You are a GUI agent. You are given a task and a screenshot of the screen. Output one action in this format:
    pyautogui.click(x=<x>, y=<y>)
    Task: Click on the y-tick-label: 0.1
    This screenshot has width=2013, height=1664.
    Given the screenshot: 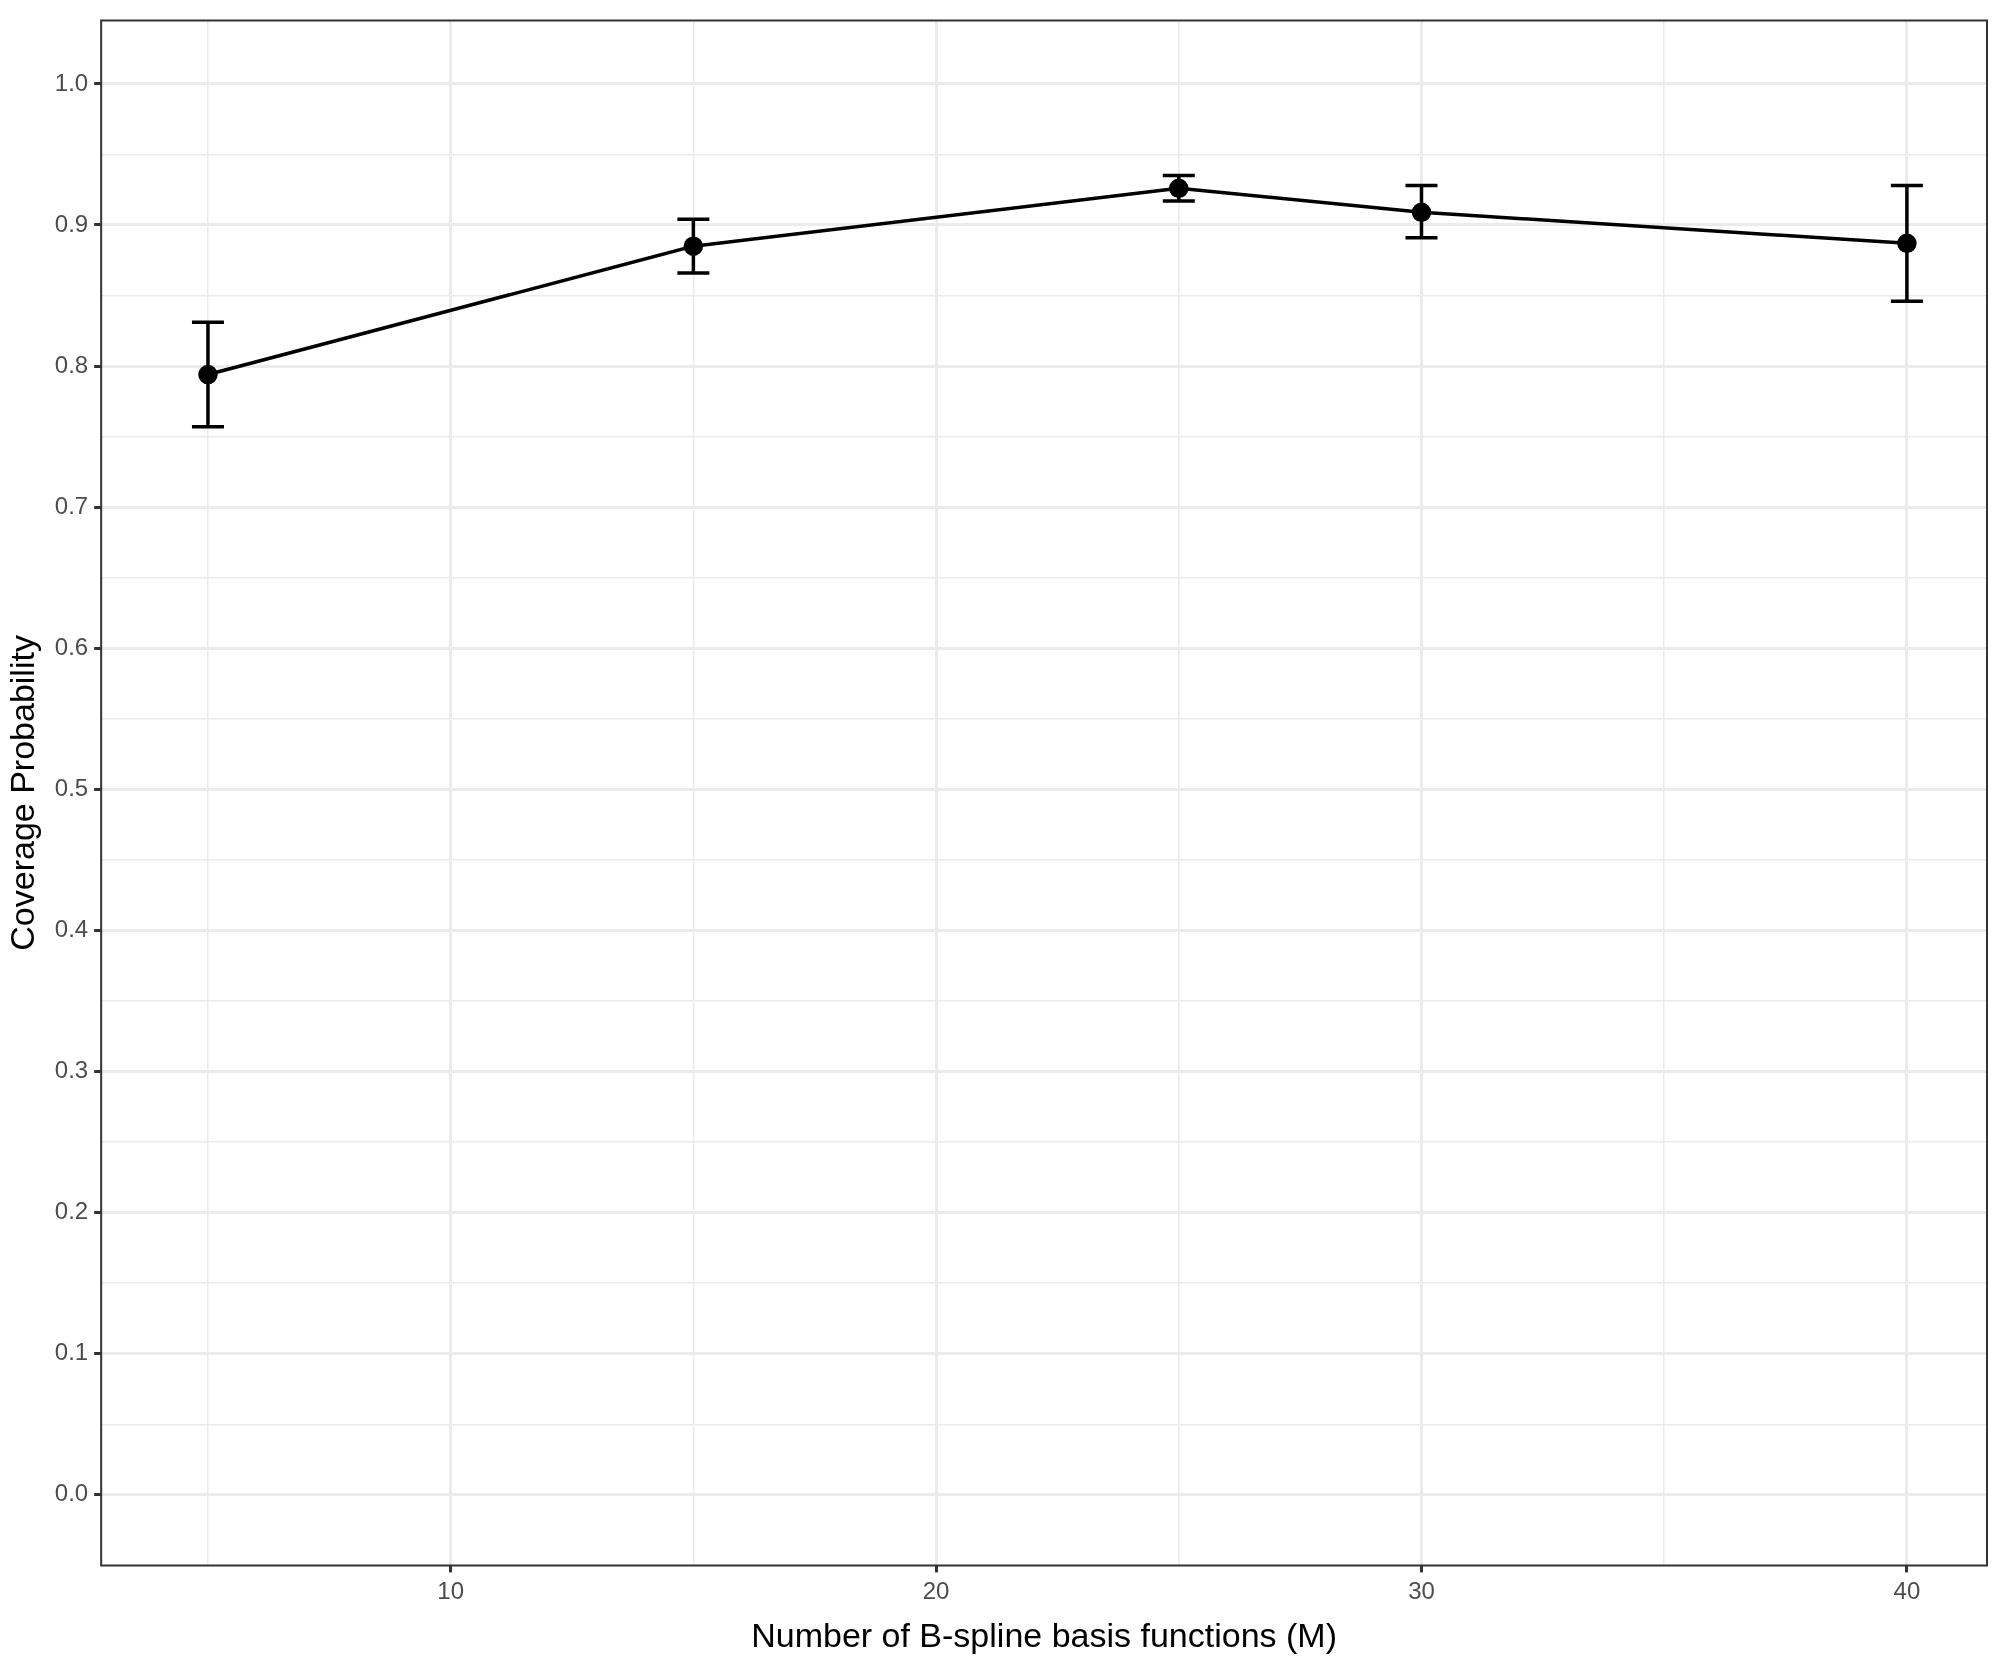 What is the action you would take?
    pyautogui.click(x=71, y=1352)
    